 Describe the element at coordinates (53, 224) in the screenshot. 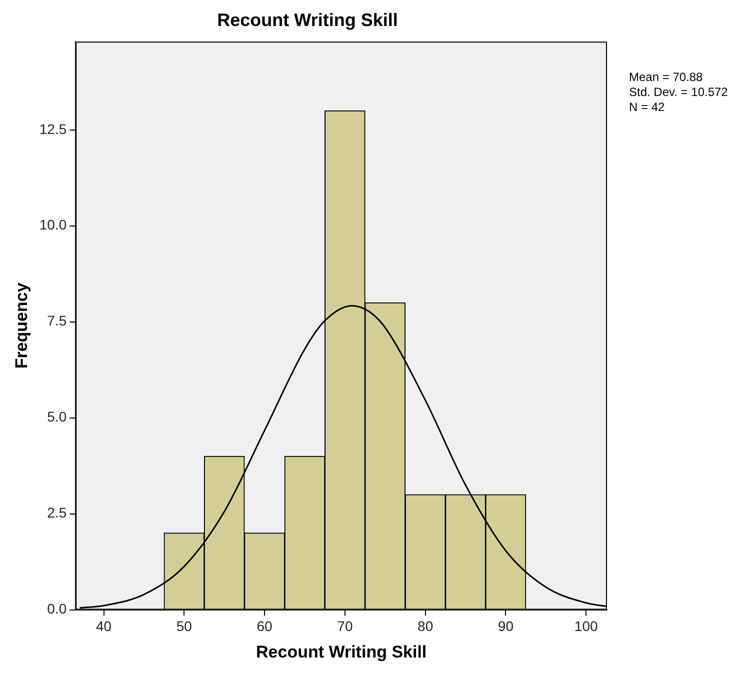

I see `y-tick-label: 10.0` at that location.